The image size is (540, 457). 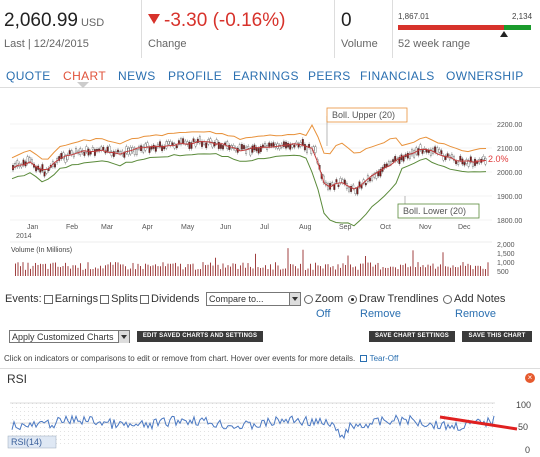 I want to click on year-label: 2014, so click(x=24, y=236).